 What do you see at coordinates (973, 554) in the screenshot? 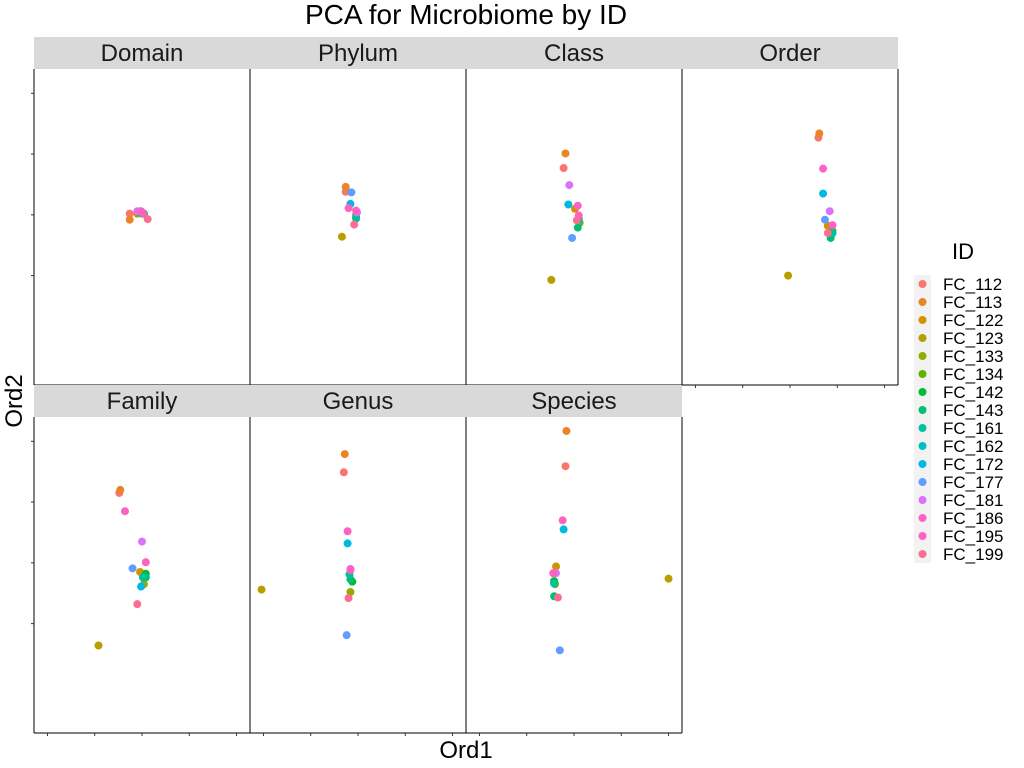
I see `legend-label: FC_199` at bounding box center [973, 554].